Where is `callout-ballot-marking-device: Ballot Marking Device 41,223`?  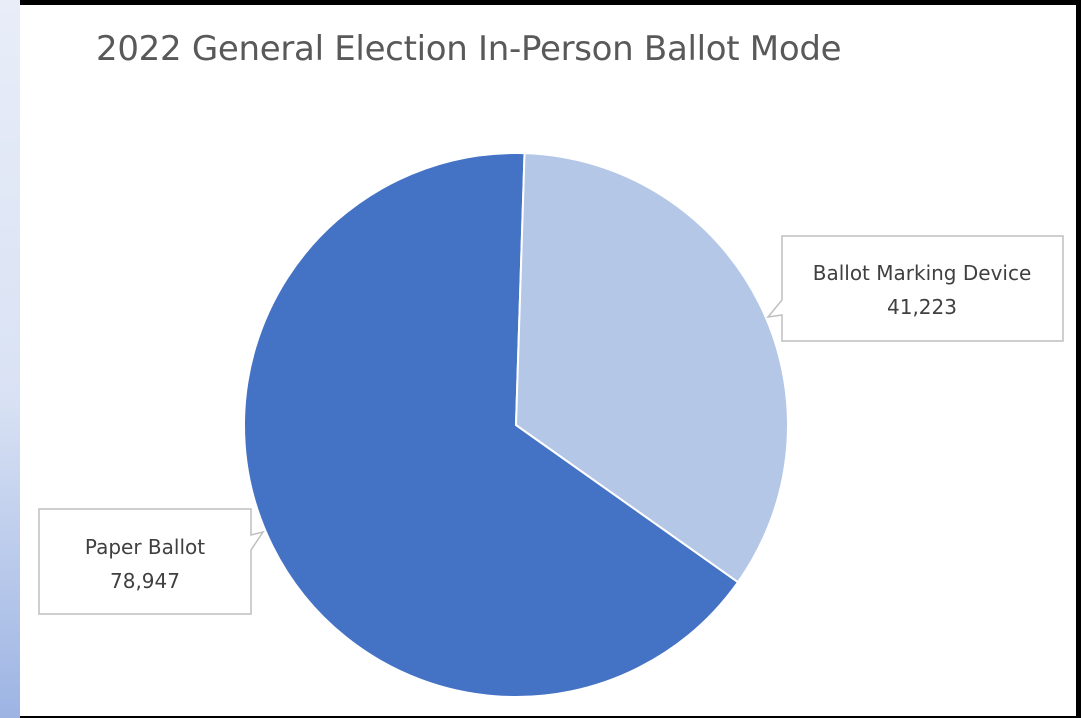
callout-ballot-marking-device: Ballot Marking Device 41,223 is located at coordinates (915, 288).